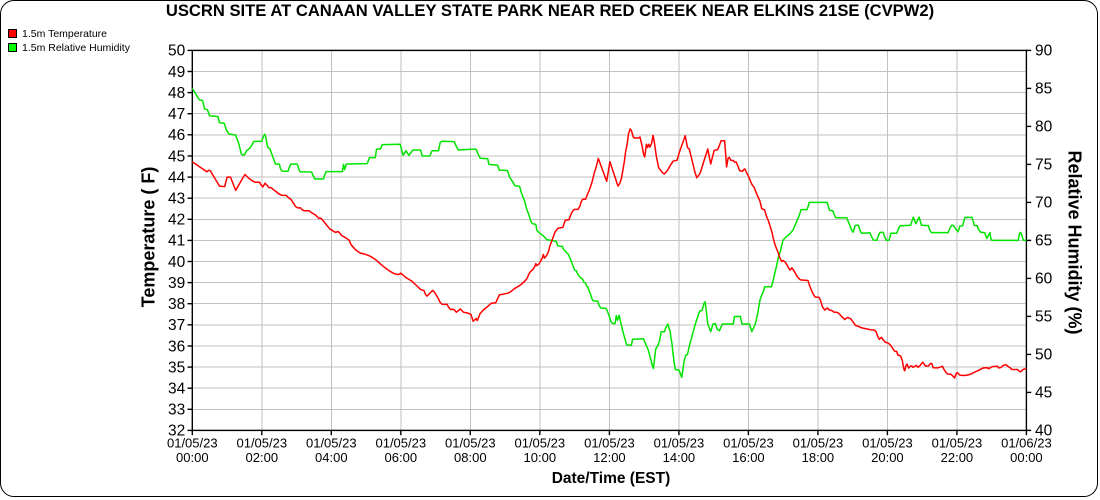 Image resolution: width=1100 pixels, height=500 pixels. I want to click on svg-text: 48, so click(176, 93).